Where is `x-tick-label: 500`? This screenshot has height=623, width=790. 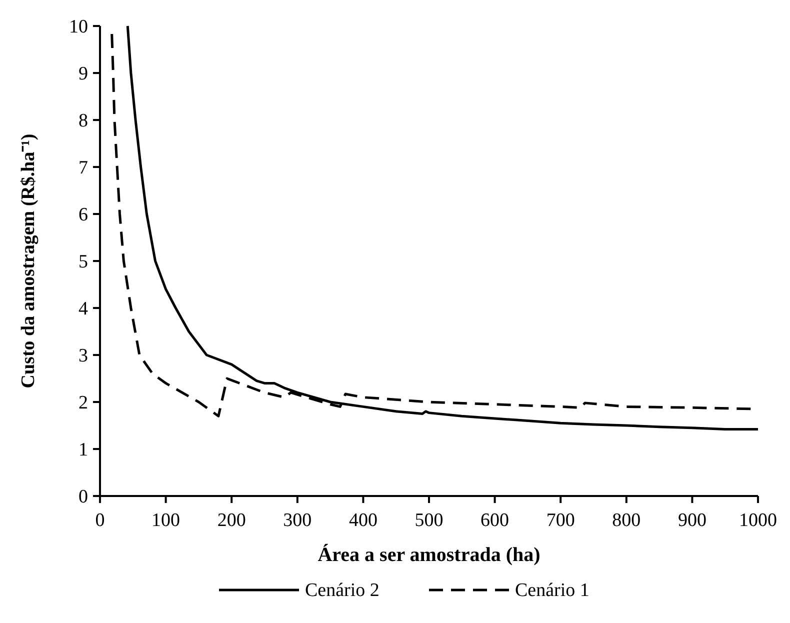 x-tick-label: 500 is located at coordinates (429, 520).